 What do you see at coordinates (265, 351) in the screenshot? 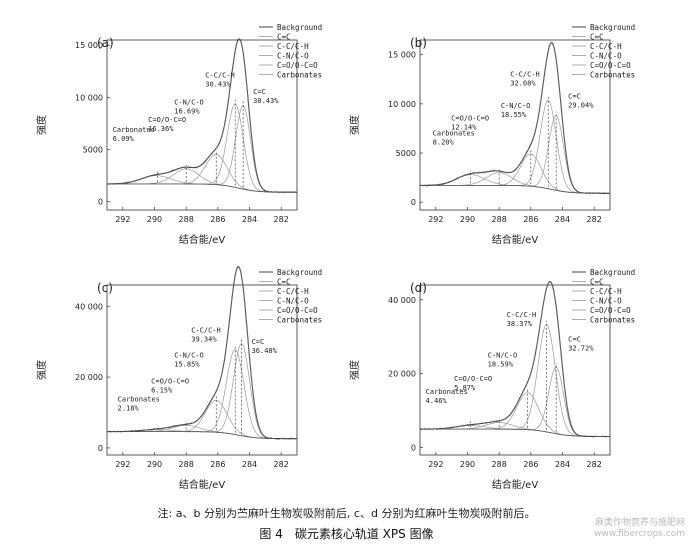
I see `annotation-percent: 36.48%` at bounding box center [265, 351].